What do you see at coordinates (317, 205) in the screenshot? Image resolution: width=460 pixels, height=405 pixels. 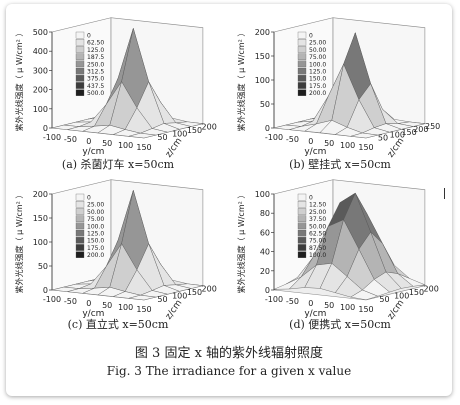 I see `legend-label: 12.50` at bounding box center [317, 205].